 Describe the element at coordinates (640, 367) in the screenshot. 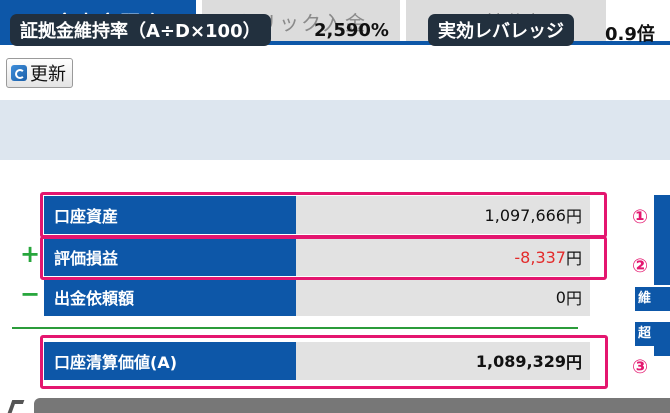

I see `annotation-3: ③` at that location.